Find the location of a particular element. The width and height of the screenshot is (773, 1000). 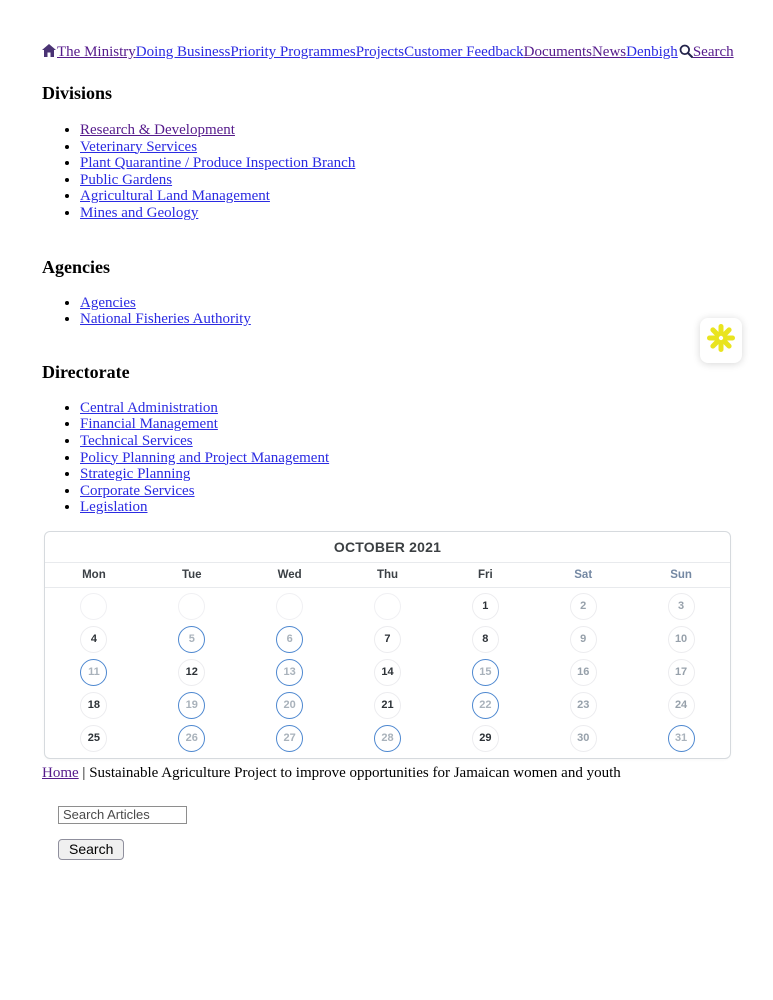

calendar-day: 23 is located at coordinates (583, 705).